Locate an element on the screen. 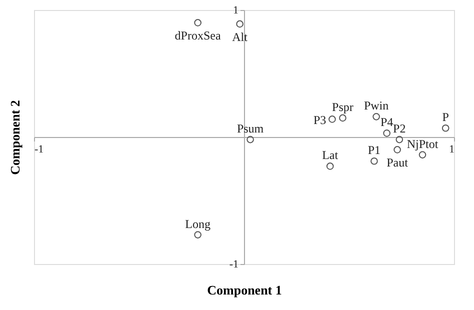  y-axis-title: Component 2 is located at coordinates (15, 137).